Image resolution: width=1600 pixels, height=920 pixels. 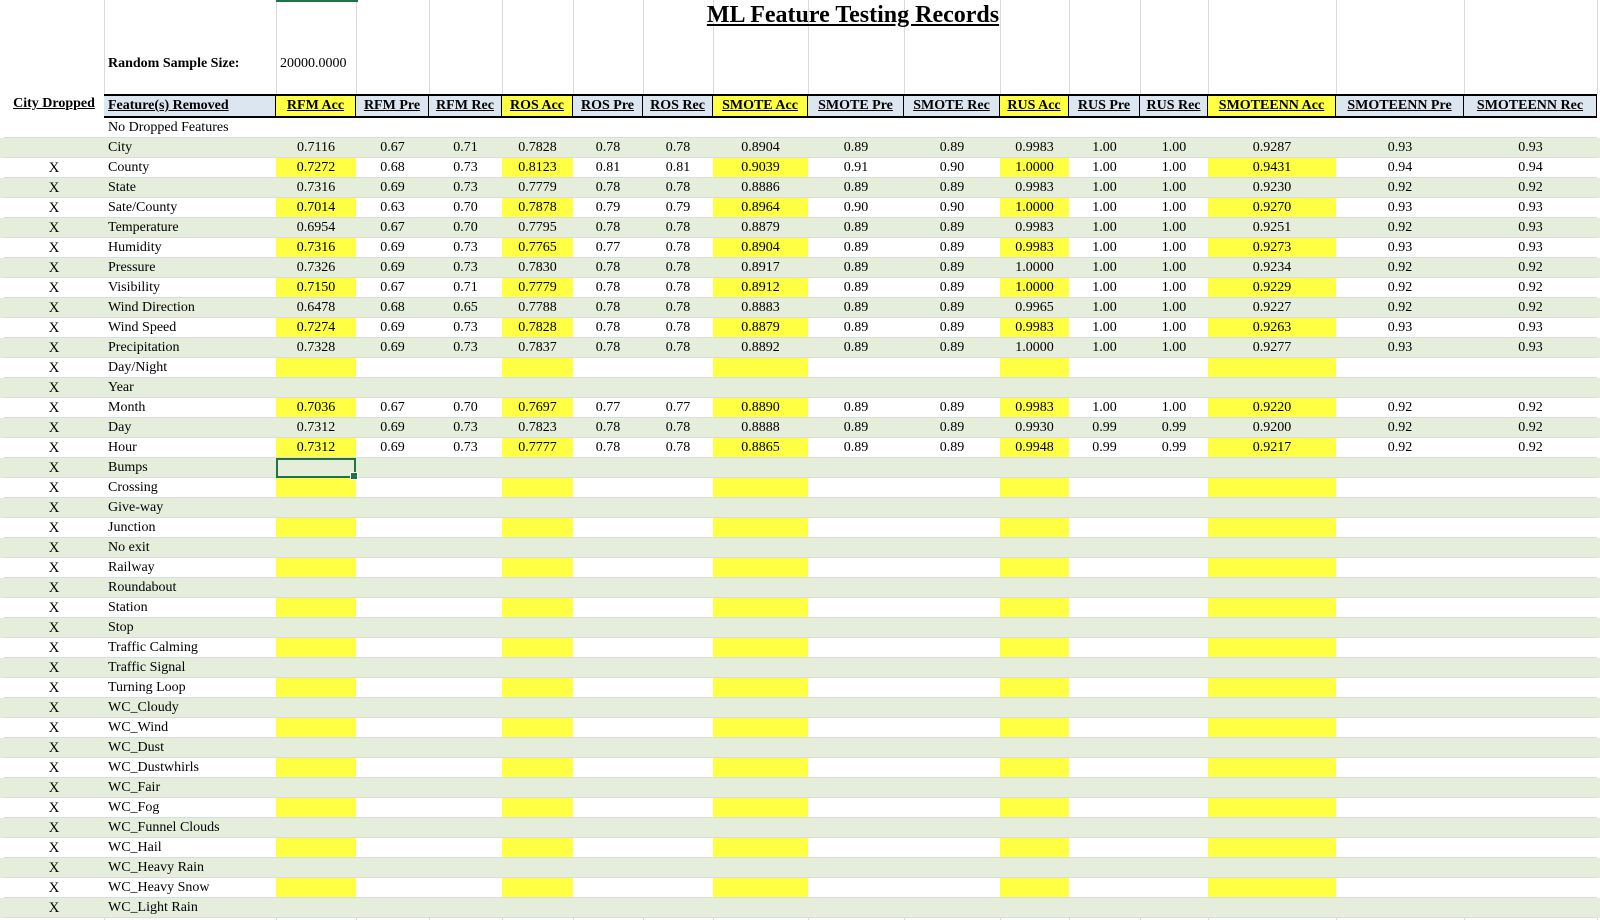 I want to click on metric-cell: 0.90, so click(x=952, y=208).